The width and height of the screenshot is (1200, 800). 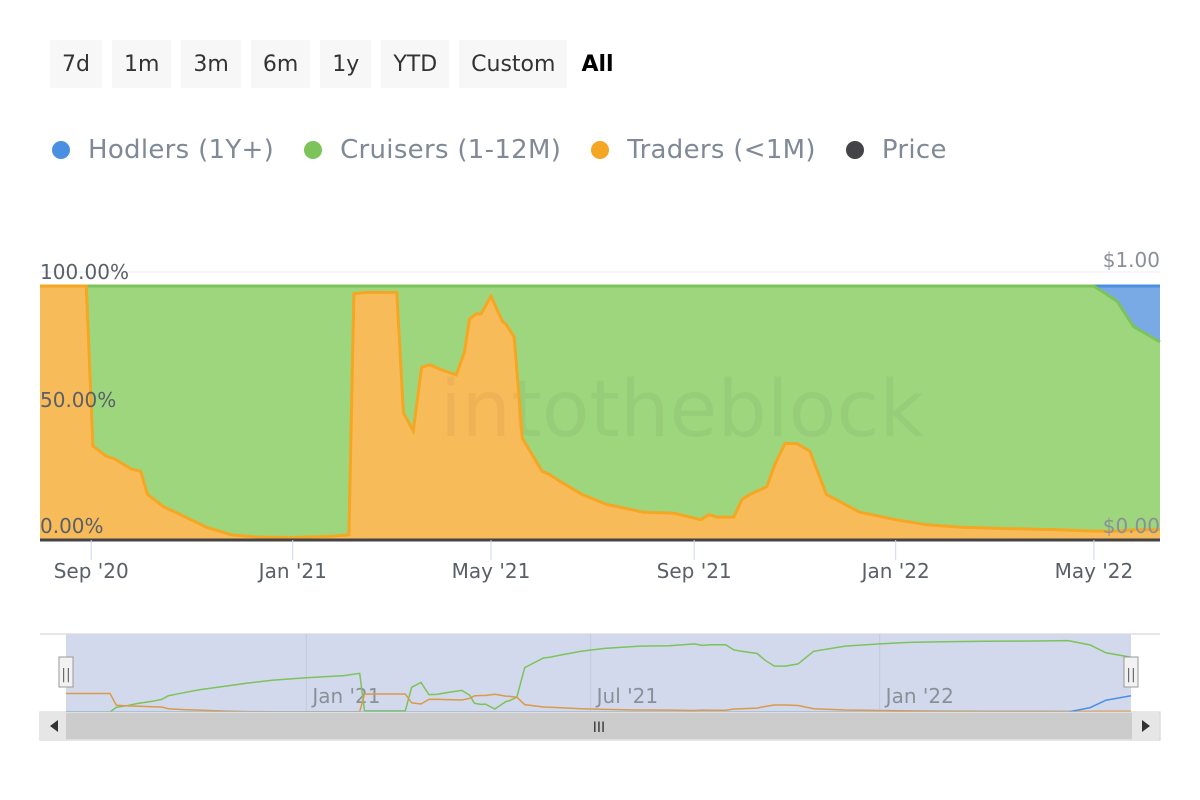 What do you see at coordinates (626, 696) in the screenshot?
I see `navigator-label: Jul '21` at bounding box center [626, 696].